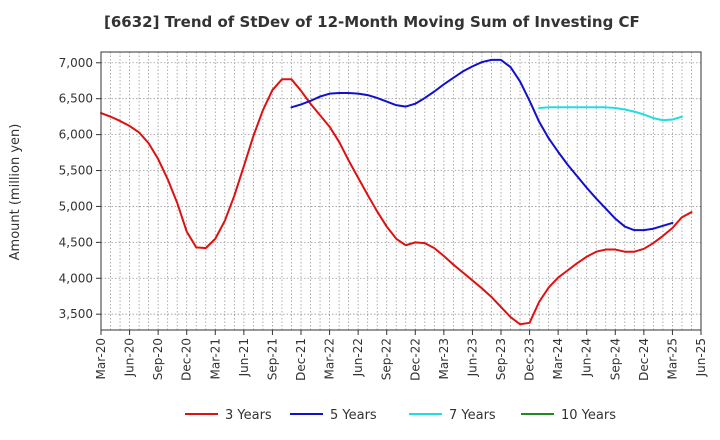  Describe the element at coordinates (358, 357) in the screenshot. I see `x-tick-label: Jun-22` at that location.